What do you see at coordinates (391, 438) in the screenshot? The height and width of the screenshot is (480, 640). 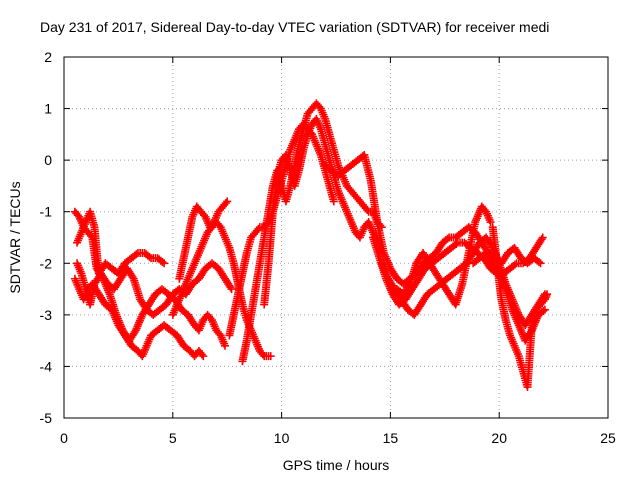 I see `x-tick-label: 15` at bounding box center [391, 438].